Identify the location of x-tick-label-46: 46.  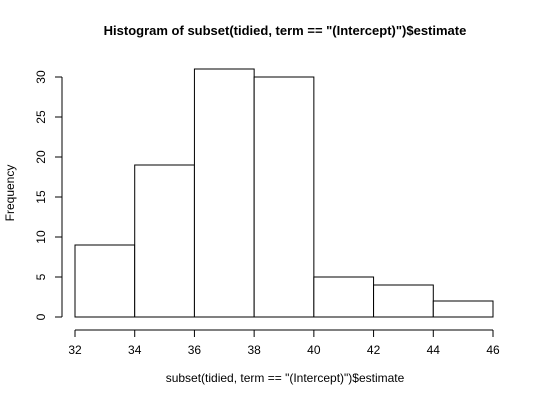
(493, 350).